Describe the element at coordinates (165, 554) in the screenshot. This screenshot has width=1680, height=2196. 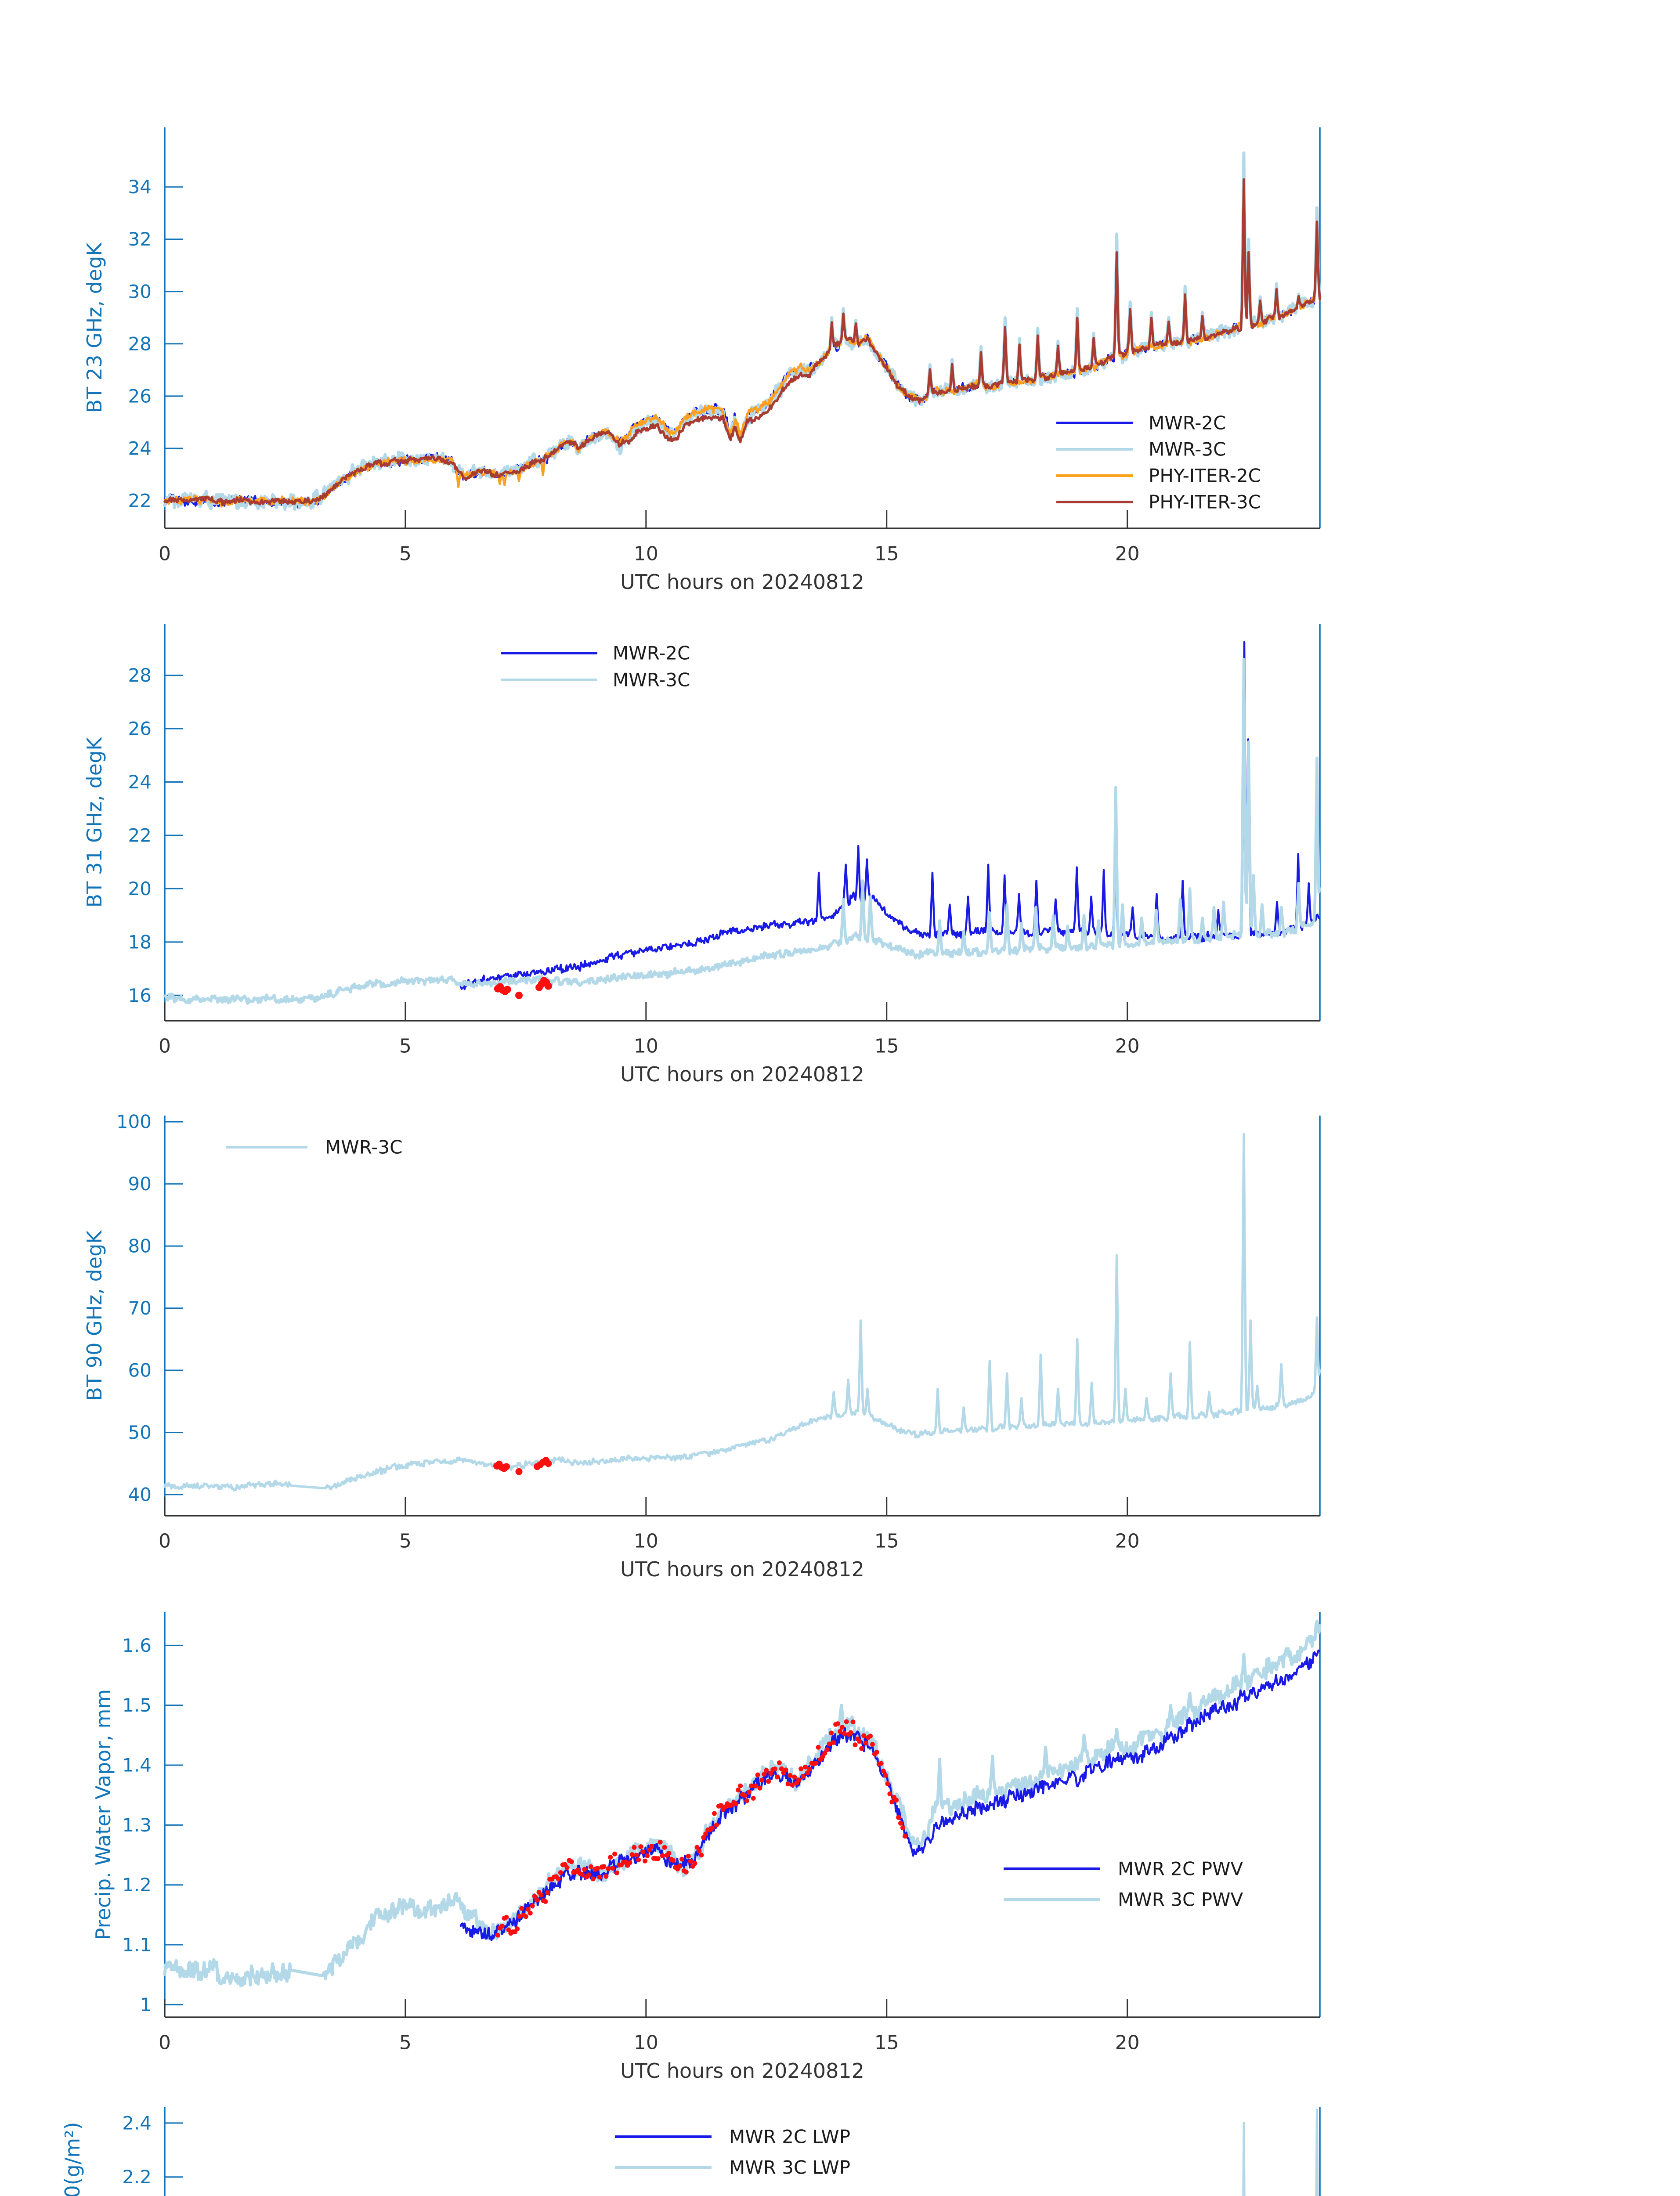
I see `x-tick-label: 0` at that location.